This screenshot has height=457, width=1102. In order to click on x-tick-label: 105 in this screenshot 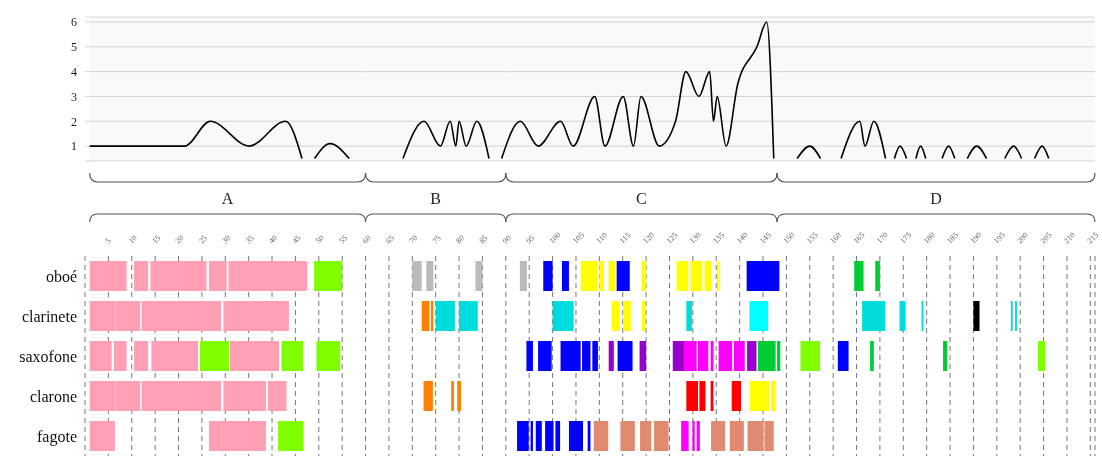, I will do `click(578, 238)`.